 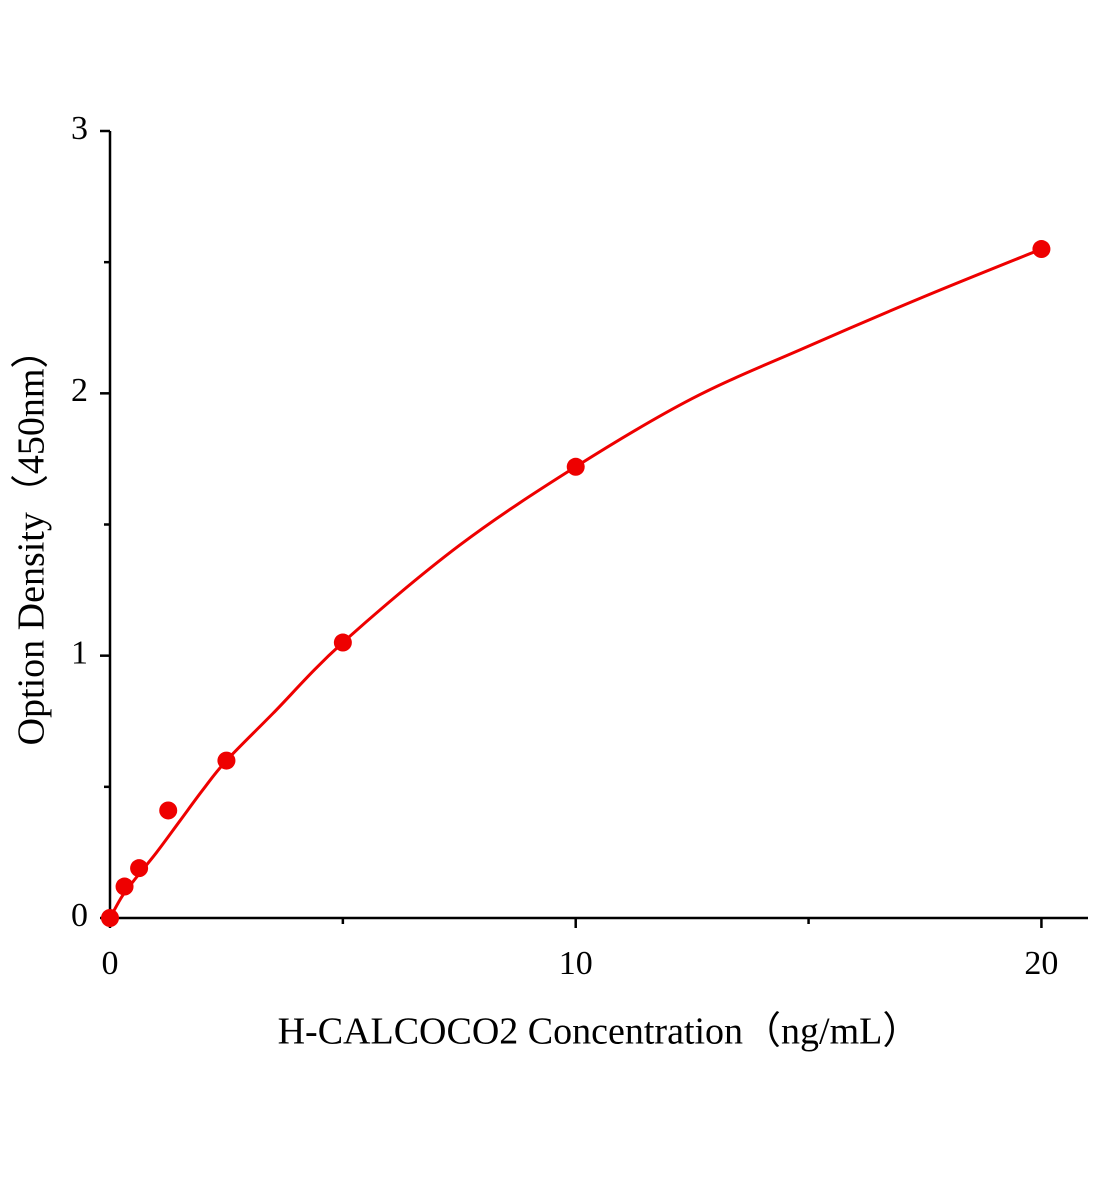 I want to click on x-tick-label: 10, so click(x=576, y=963).